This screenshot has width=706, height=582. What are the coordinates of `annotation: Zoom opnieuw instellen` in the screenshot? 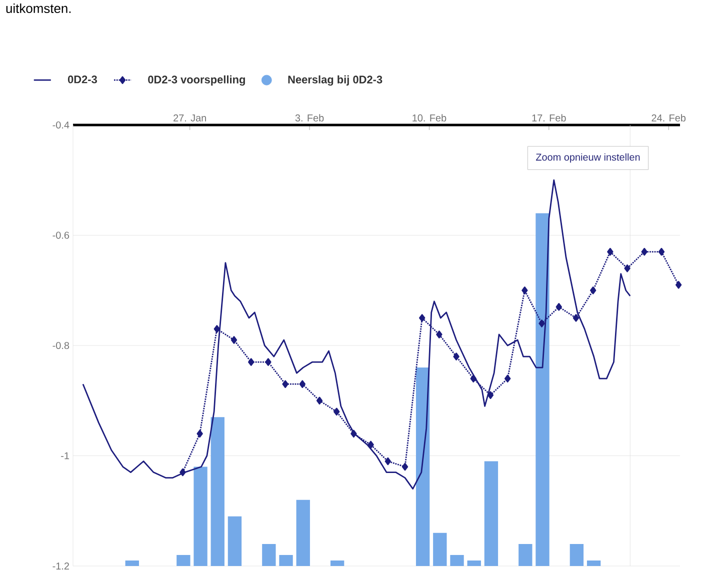 It's located at (588, 158).